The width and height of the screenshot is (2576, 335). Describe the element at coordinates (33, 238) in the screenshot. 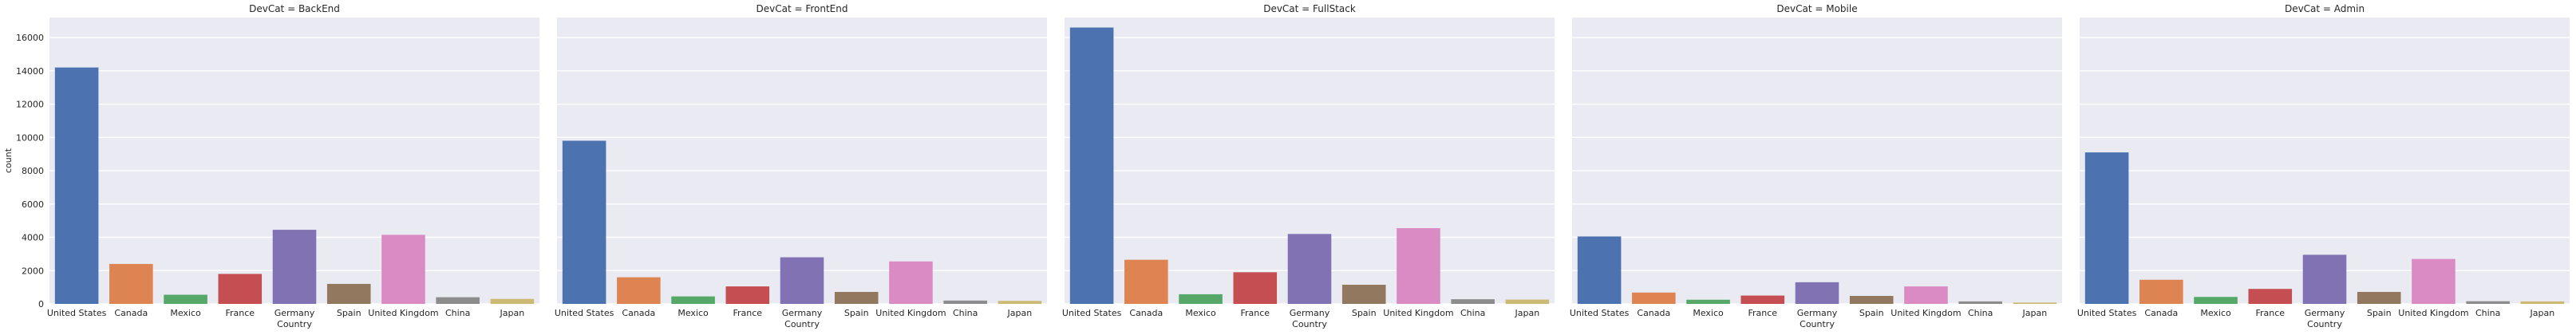

I see `y-tick-label: 4000` at that location.